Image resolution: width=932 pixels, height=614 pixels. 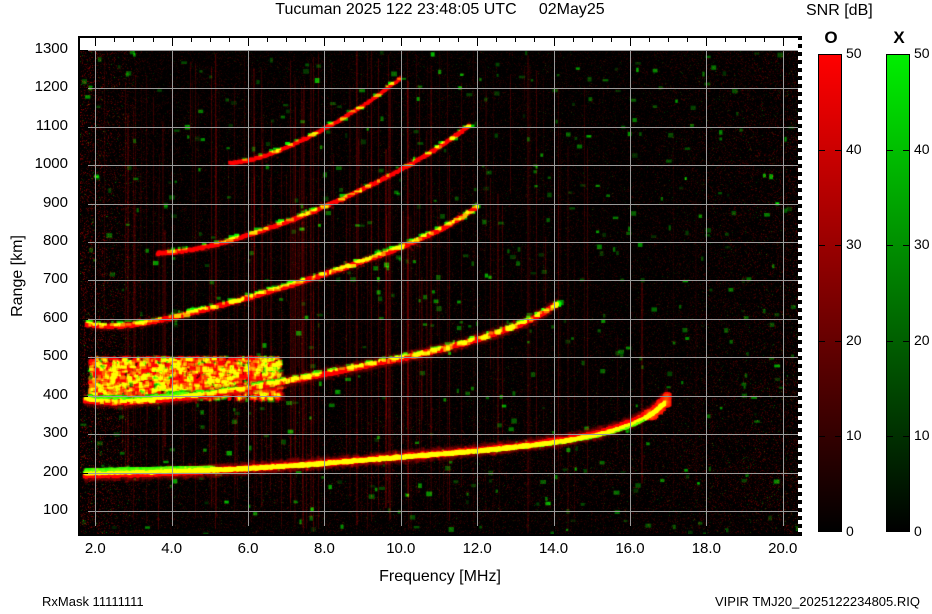 What do you see at coordinates (55, 317) in the screenshot?
I see `y-tick-label: 600` at bounding box center [55, 317].